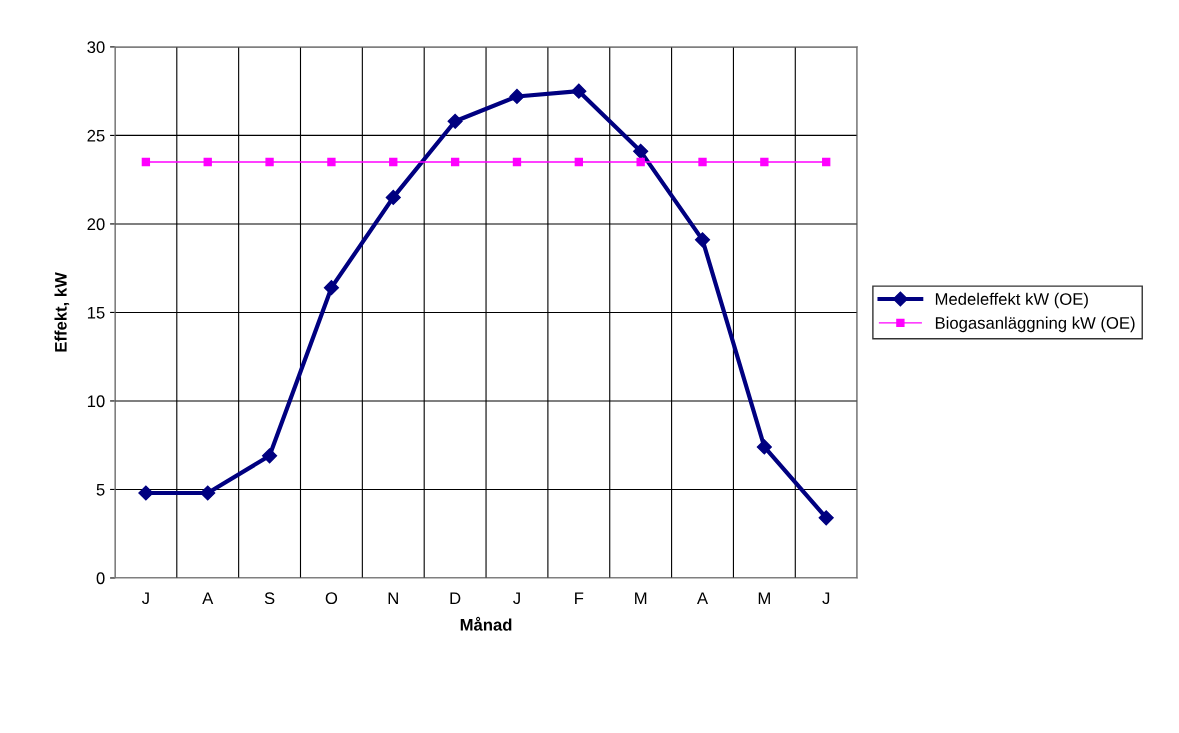 The width and height of the screenshot is (1179, 733). Describe the element at coordinates (100, 578) in the screenshot. I see `y-tick-label: 0` at that location.